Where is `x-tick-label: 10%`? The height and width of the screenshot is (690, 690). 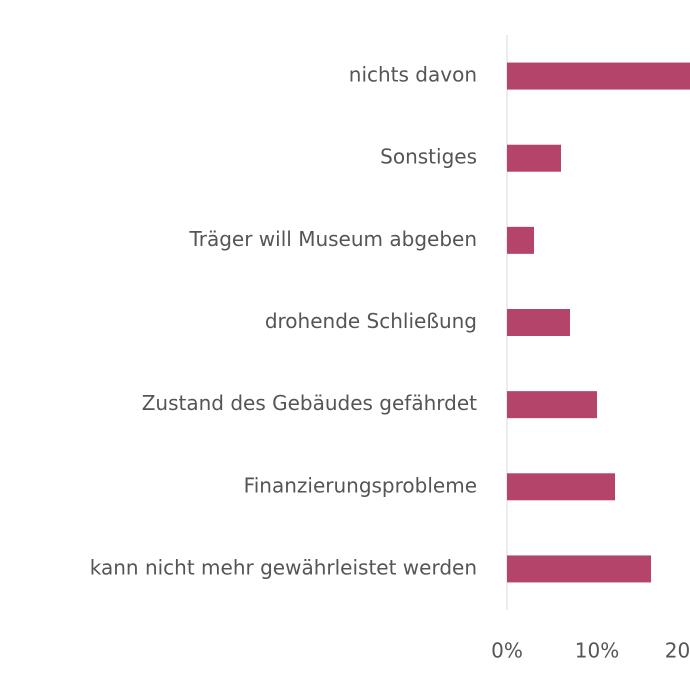 x-tick-label: 10% is located at coordinates (597, 651).